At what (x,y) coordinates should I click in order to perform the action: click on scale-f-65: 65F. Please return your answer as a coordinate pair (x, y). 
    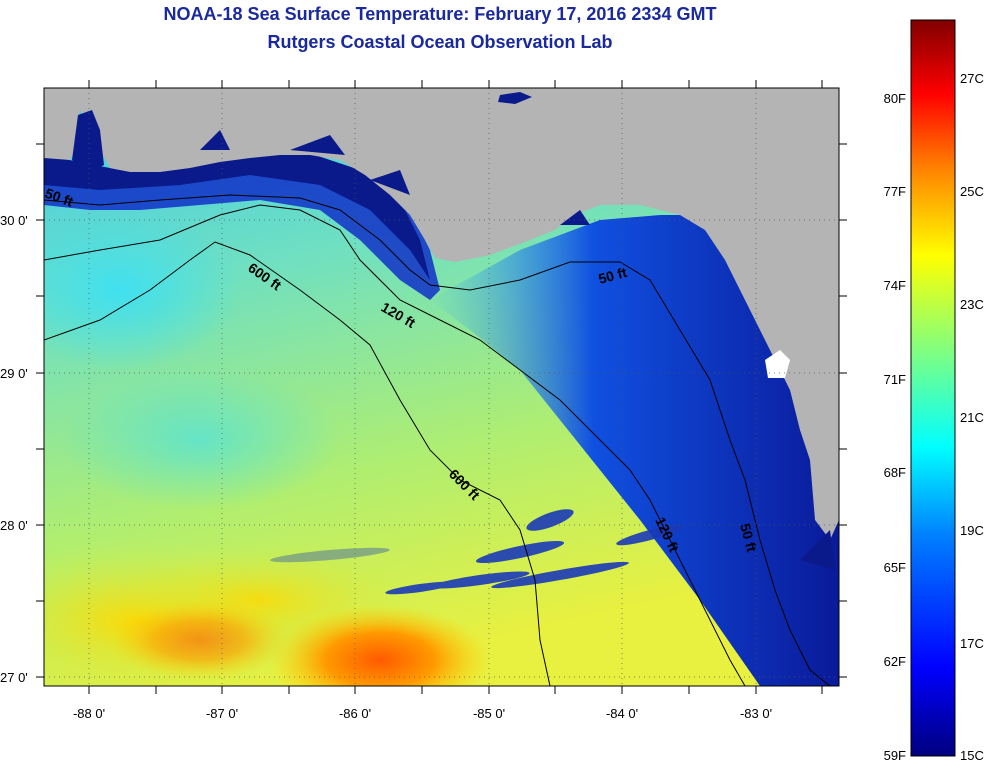
    Looking at the image, I should click on (895, 567).